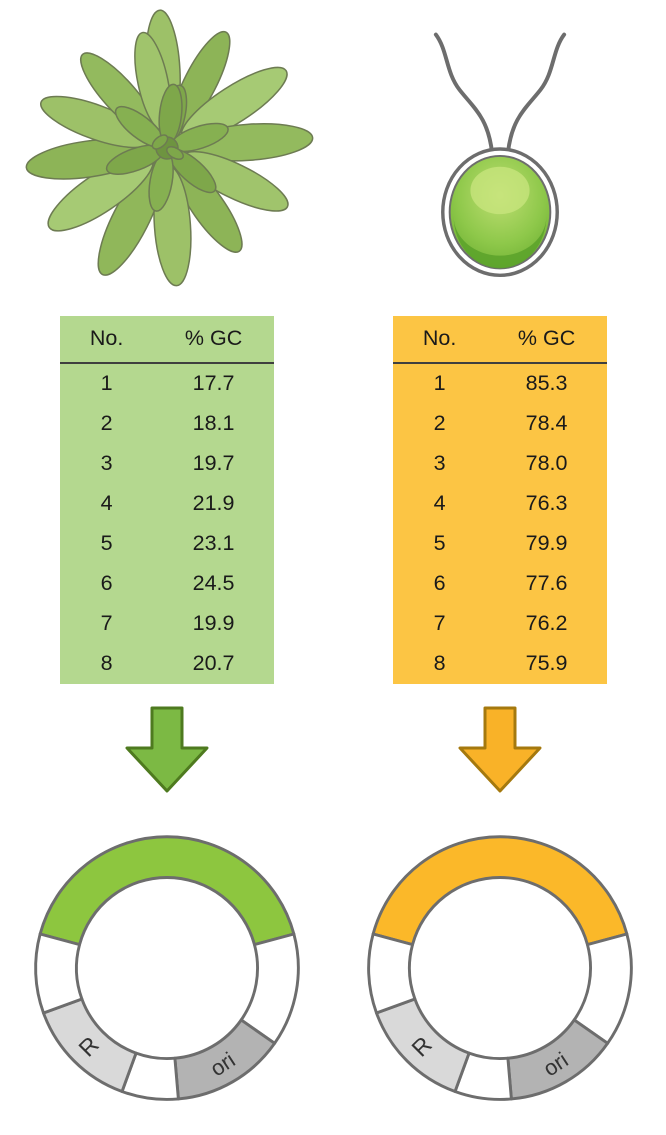  What do you see at coordinates (213, 423) in the screenshot?
I see `cell-gc: 18.1` at bounding box center [213, 423].